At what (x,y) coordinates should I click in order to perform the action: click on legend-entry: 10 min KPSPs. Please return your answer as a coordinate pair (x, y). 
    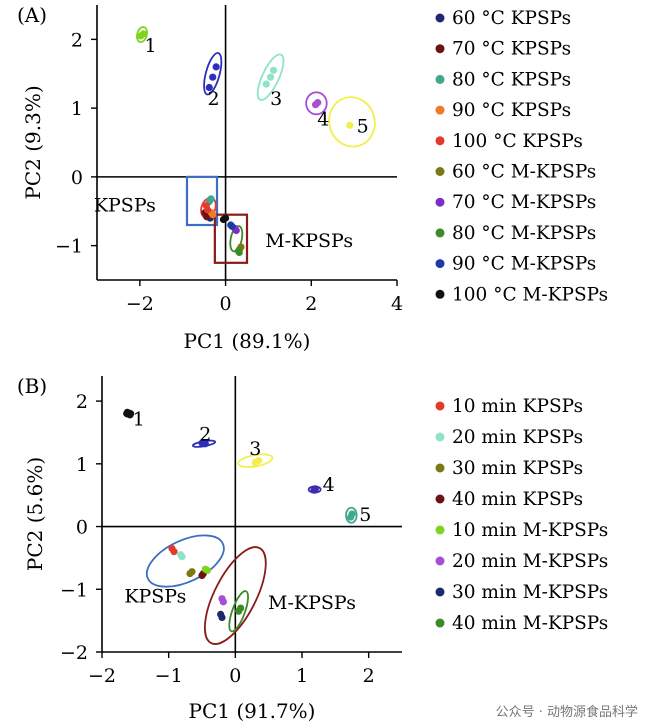
    Looking at the image, I should click on (517, 406).